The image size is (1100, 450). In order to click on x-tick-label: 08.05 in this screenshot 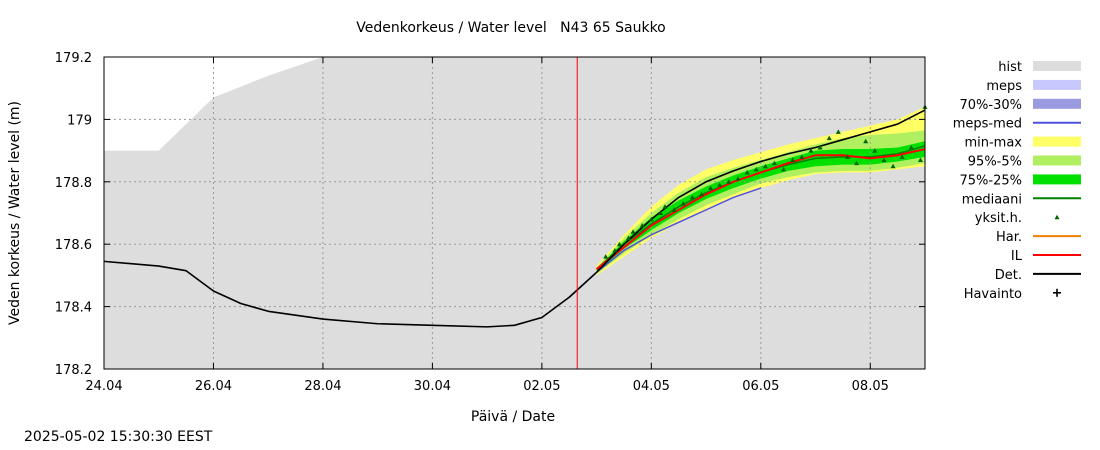, I will do `click(870, 386)`.